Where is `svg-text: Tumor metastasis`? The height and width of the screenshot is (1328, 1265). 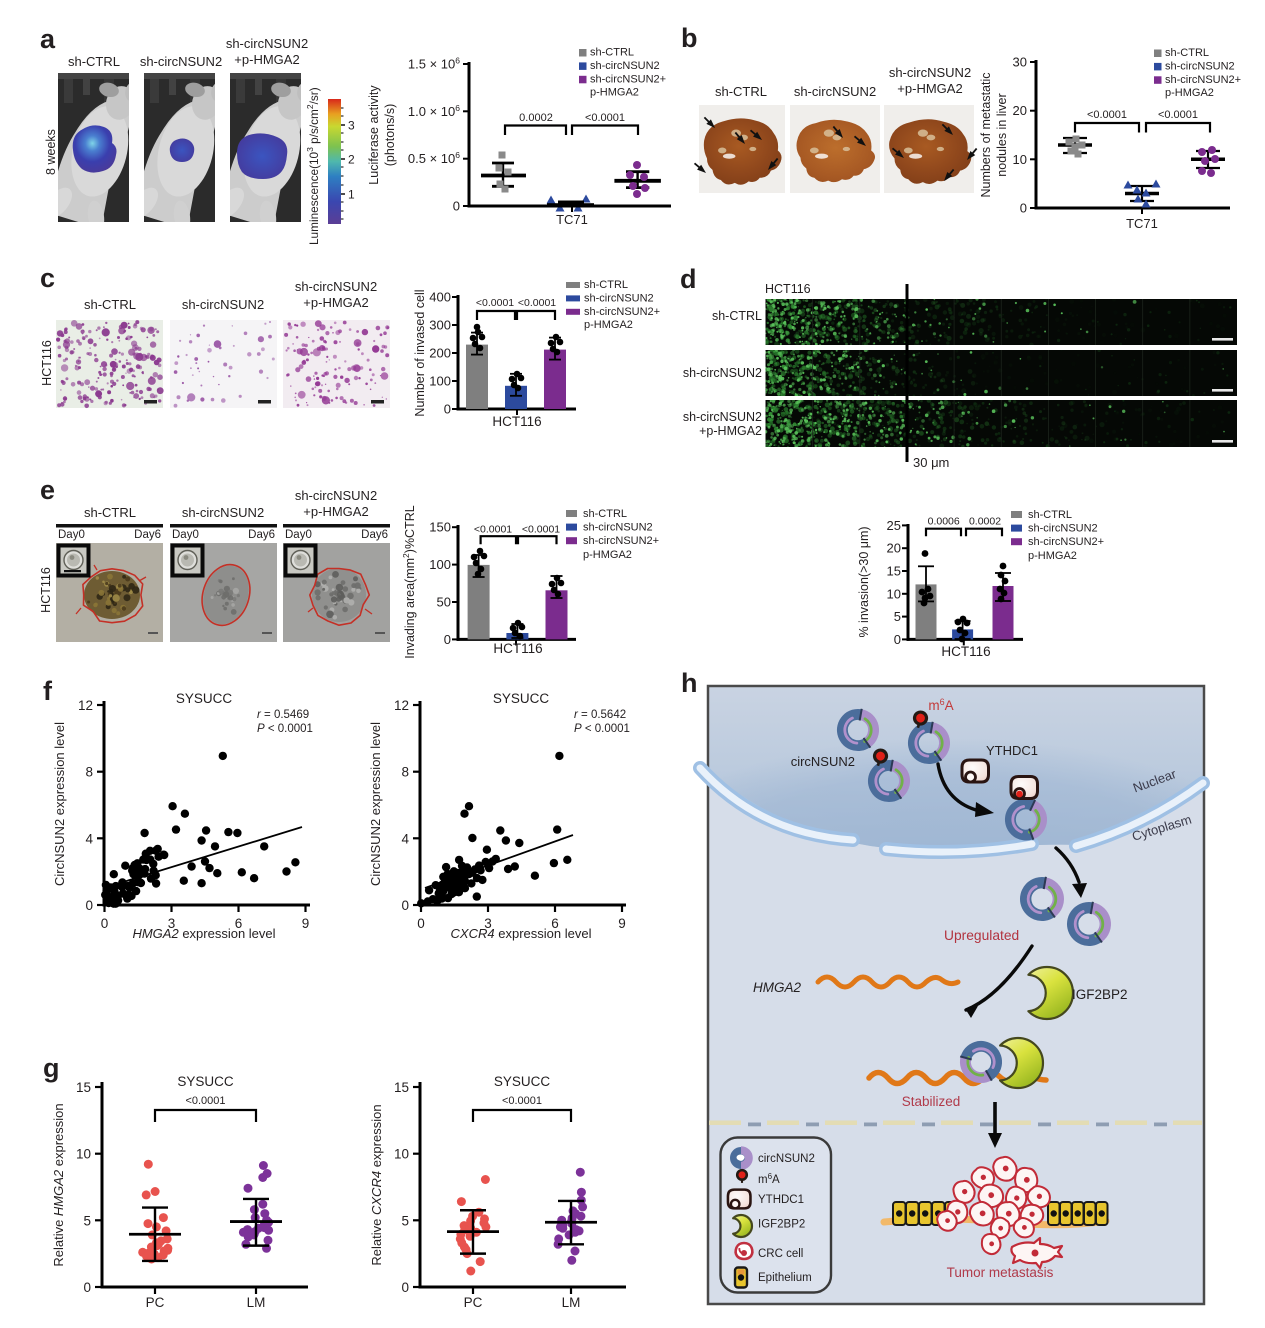
svg-text: Tumor metastasis is located at coordinates (1000, 1272).